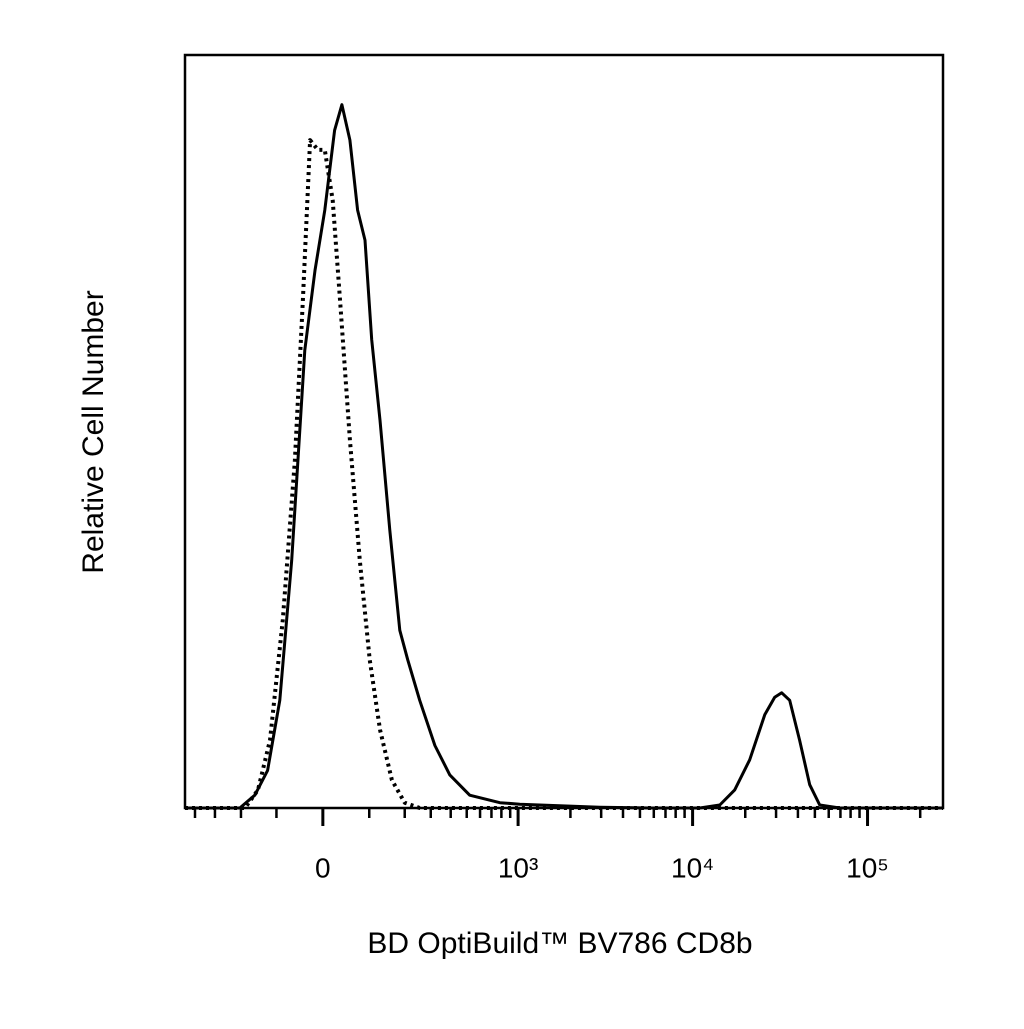 This screenshot has width=1024, height=1029. Describe the element at coordinates (323, 867) in the screenshot. I see `x-tick-label: 0` at that location.